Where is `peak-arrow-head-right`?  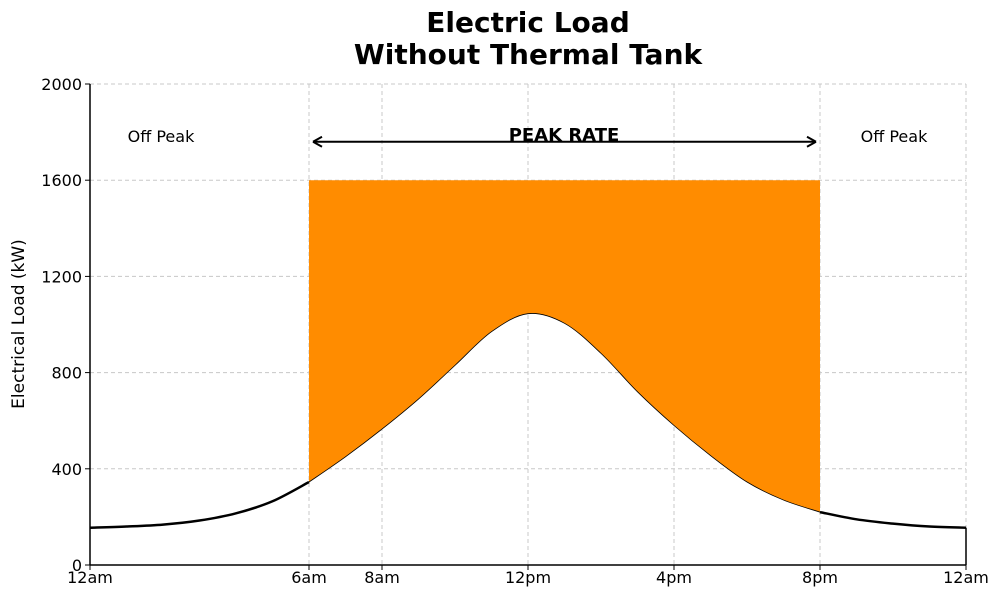
peak-arrow-head-right is located at coordinates (811, 141).